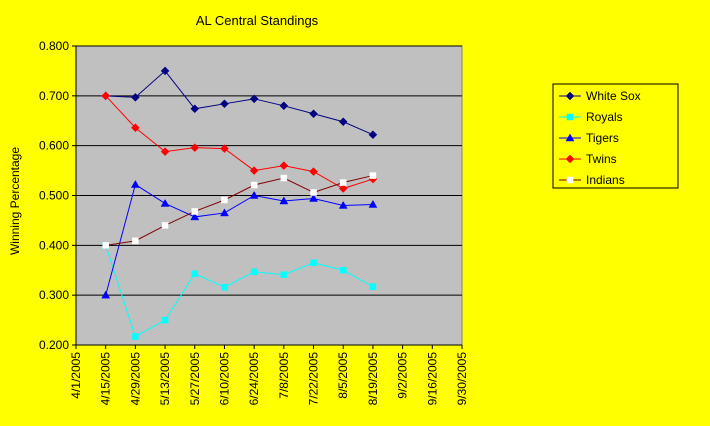 This screenshot has width=710, height=426. Describe the element at coordinates (54, 196) in the screenshot. I see `y-tick-label: 0.500` at that location.